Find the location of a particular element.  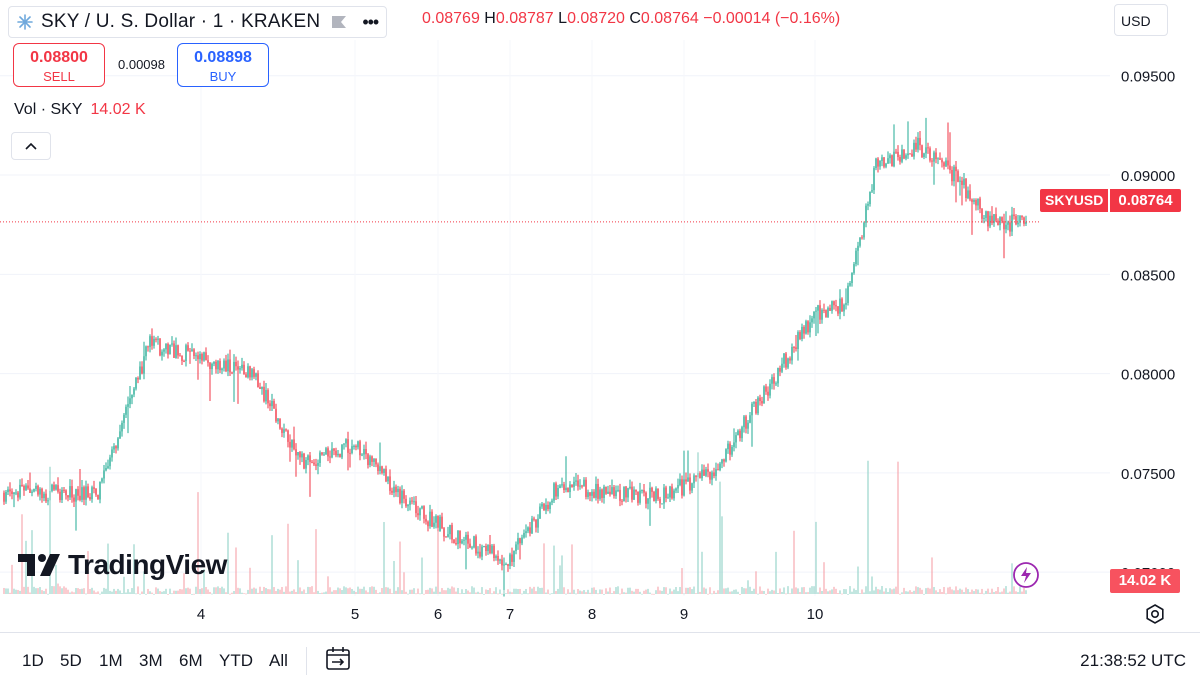

sky-logo-icon is located at coordinates (25, 22).